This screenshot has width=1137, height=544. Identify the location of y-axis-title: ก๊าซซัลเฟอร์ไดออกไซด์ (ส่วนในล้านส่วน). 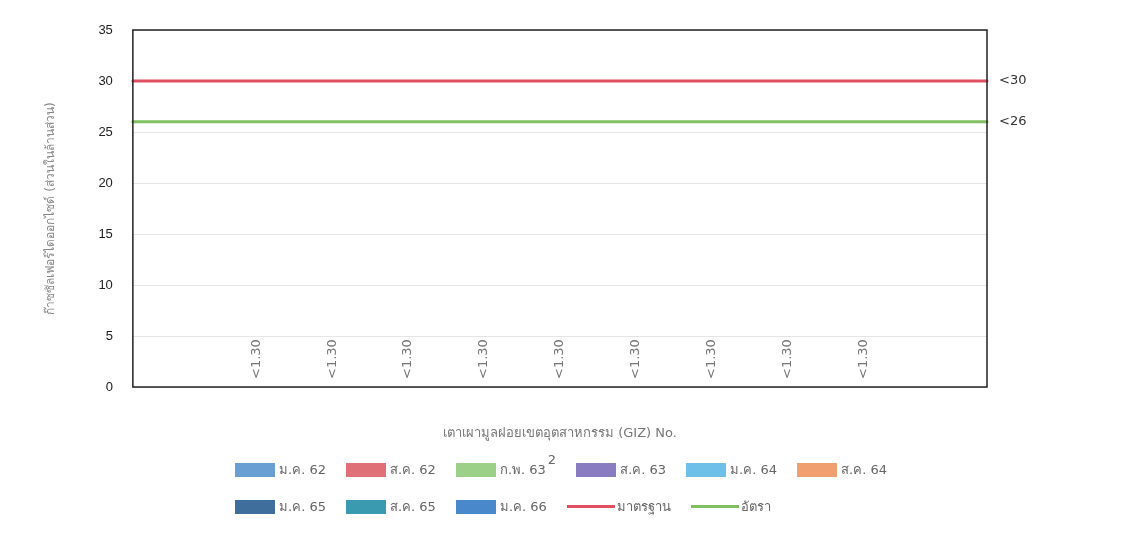
(50, 208).